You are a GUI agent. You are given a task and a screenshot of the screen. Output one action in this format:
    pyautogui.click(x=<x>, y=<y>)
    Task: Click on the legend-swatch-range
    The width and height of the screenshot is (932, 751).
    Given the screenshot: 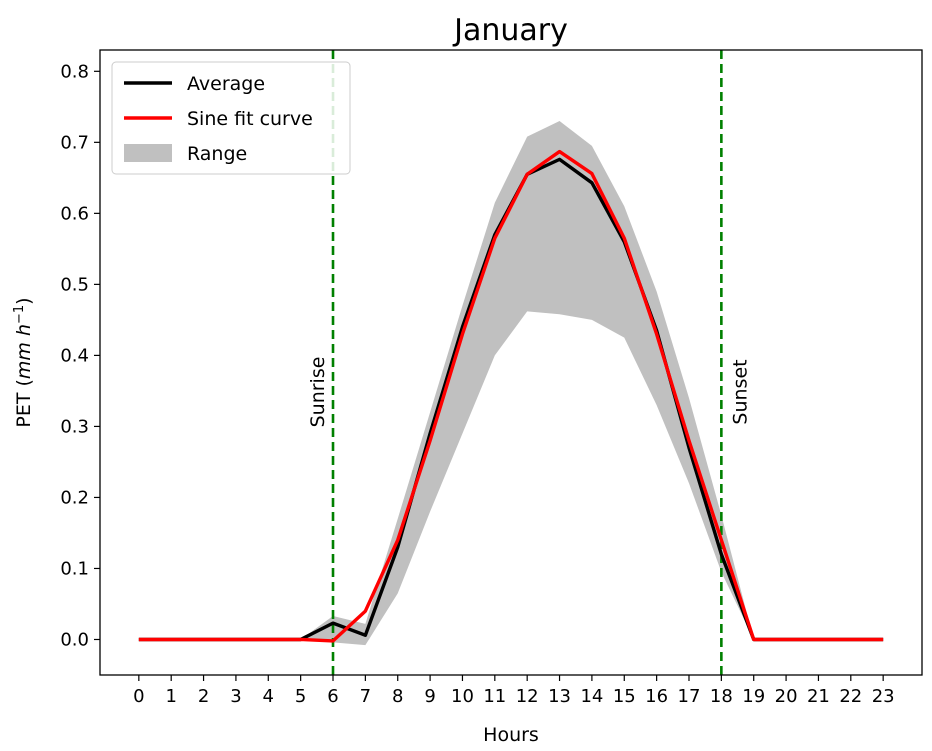 What is the action you would take?
    pyautogui.click(x=148, y=153)
    